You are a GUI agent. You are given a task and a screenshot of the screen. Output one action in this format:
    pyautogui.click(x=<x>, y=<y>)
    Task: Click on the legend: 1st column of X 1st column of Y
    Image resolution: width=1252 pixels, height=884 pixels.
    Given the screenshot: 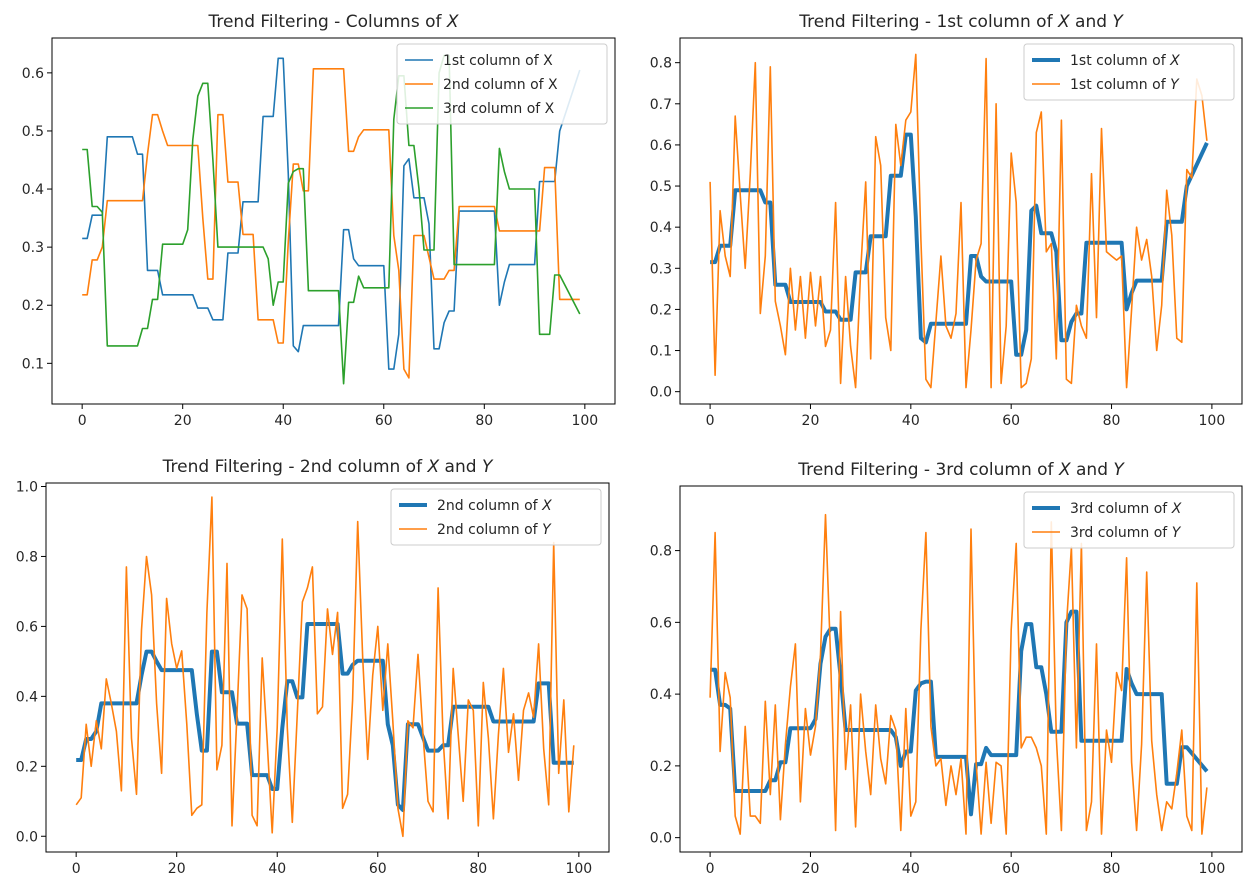 What is the action you would take?
    pyautogui.click(x=1129, y=72)
    